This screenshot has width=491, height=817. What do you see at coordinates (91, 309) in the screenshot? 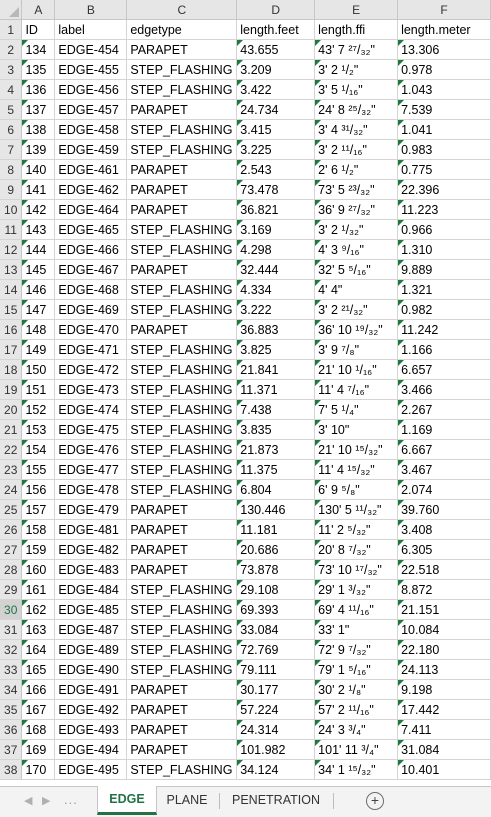
I see `cell-label: EDGE-469` at bounding box center [91, 309].